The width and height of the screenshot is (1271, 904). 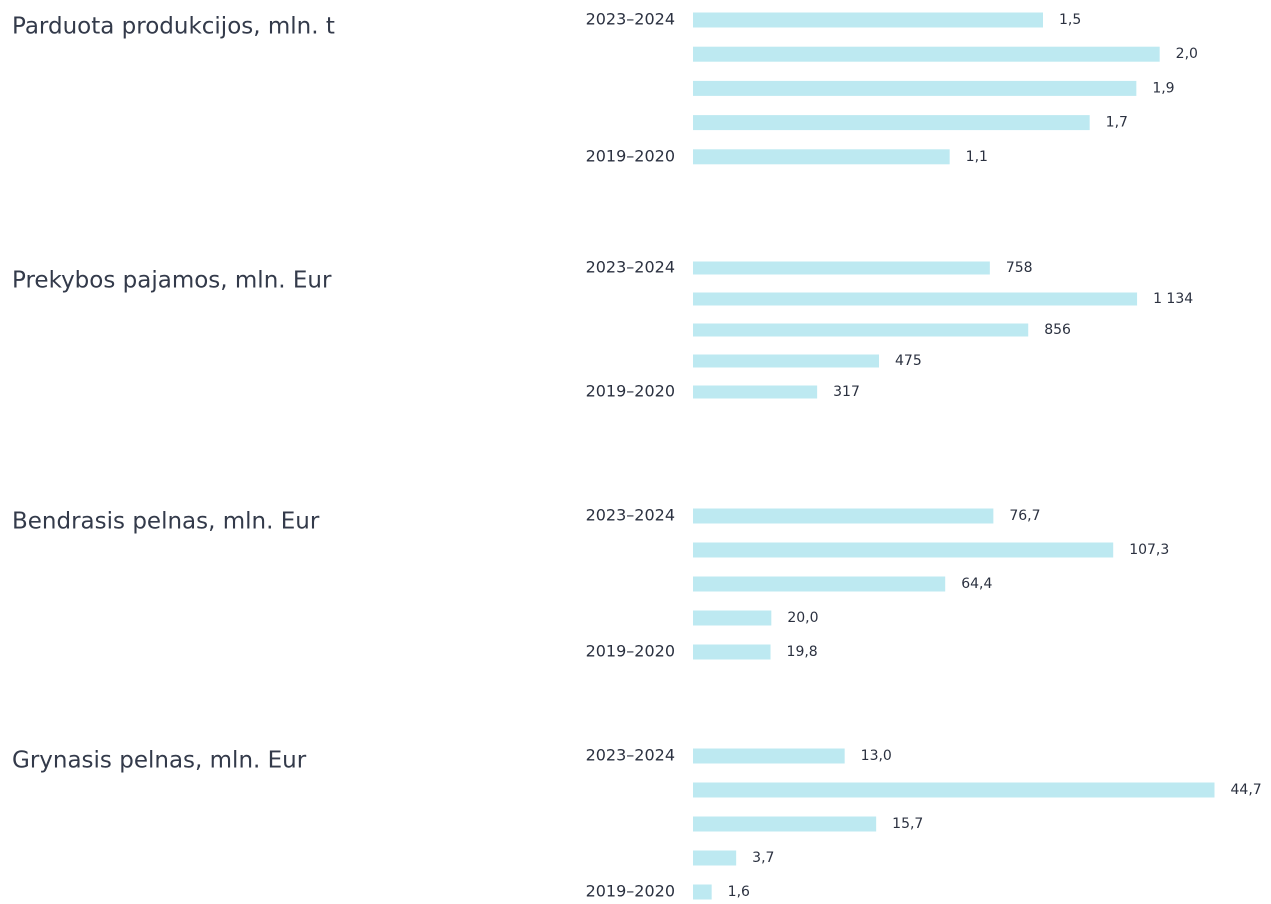 I want to click on chart-title: Grynasis pelnas, mln. Eur, so click(x=159, y=761).